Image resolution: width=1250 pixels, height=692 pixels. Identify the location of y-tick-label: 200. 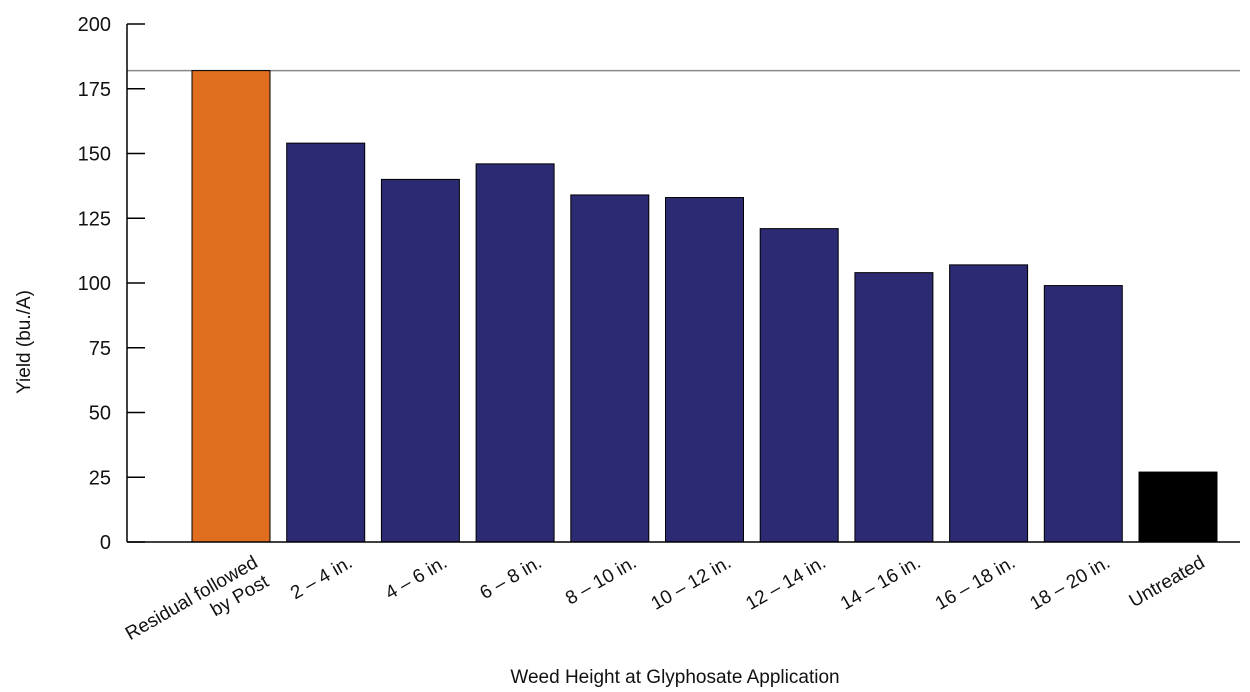
(94, 25).